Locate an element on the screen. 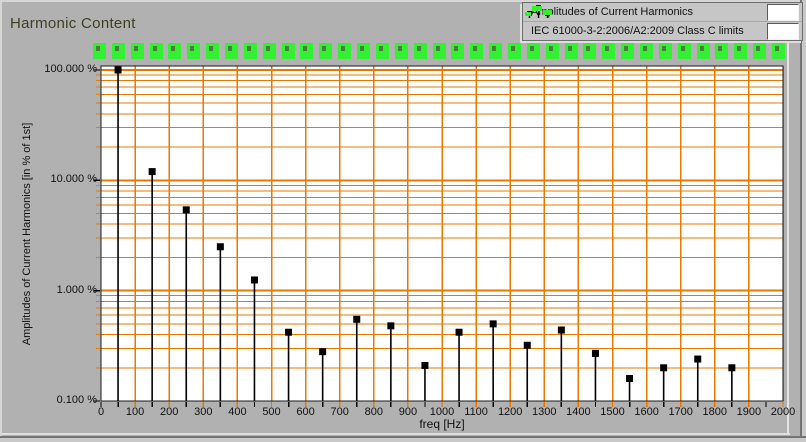 The image size is (806, 442). x-tick-label: 200 is located at coordinates (169, 412).